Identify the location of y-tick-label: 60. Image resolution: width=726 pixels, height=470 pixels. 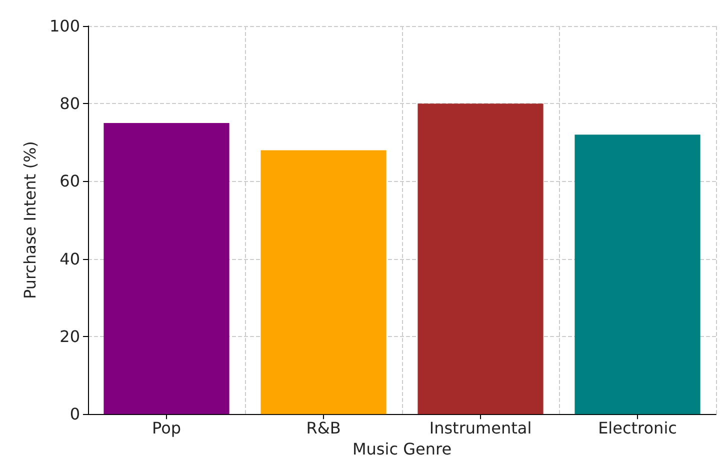
(70, 181).